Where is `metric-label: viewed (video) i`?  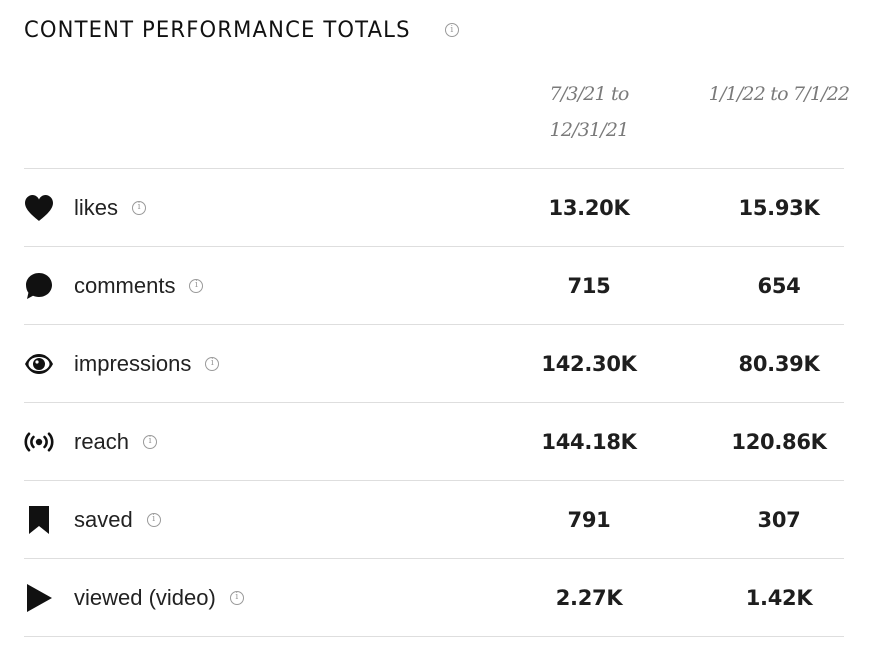
metric-label: viewed (video) i is located at coordinates (159, 598).